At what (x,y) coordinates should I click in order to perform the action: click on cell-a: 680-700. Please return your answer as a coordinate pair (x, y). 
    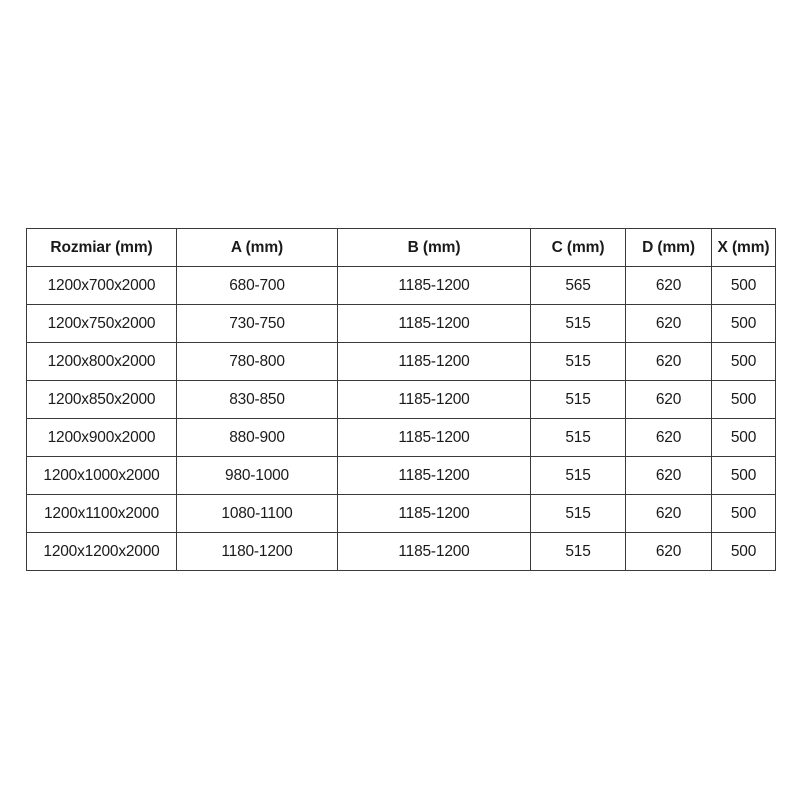
    Looking at the image, I should click on (257, 285).